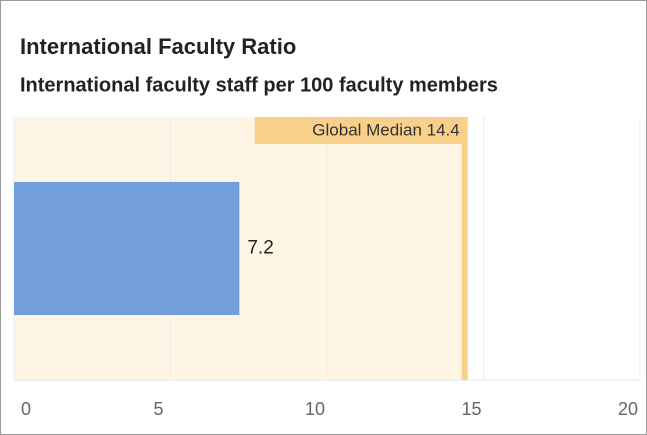 The image size is (647, 435). Describe the element at coordinates (628, 409) in the screenshot. I see `x-tick-label: 20` at that location.